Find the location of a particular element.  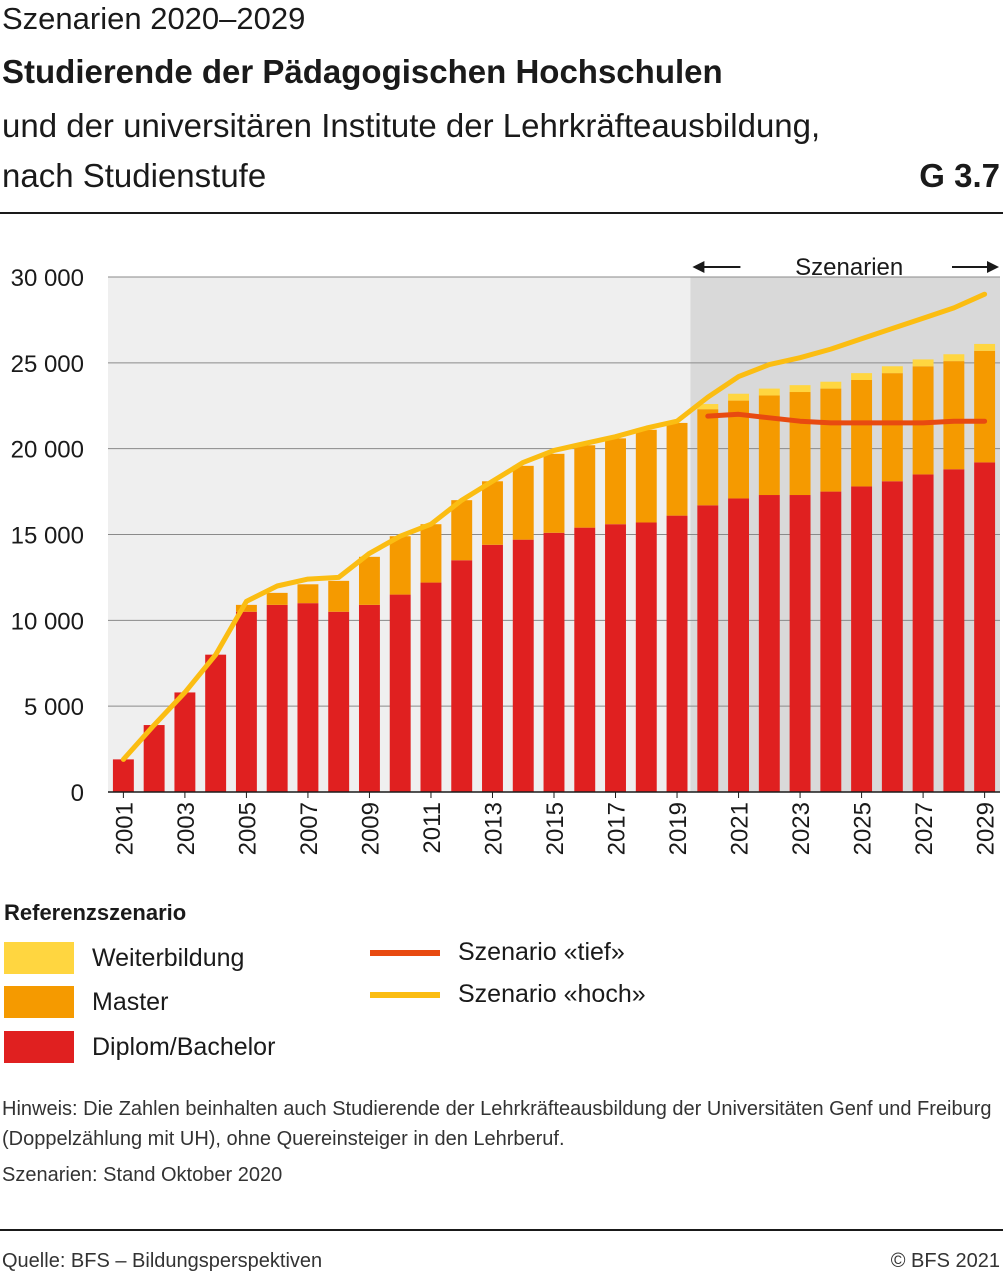

chart-kicker: Szenarien 2020–2029 is located at coordinates (154, 18).